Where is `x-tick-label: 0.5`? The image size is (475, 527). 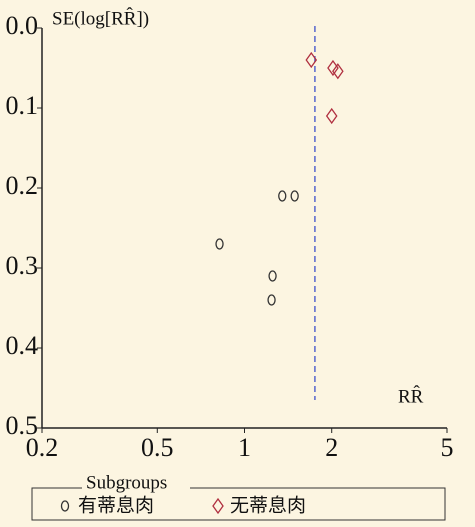 x-tick-label: 0.5 is located at coordinates (157, 447).